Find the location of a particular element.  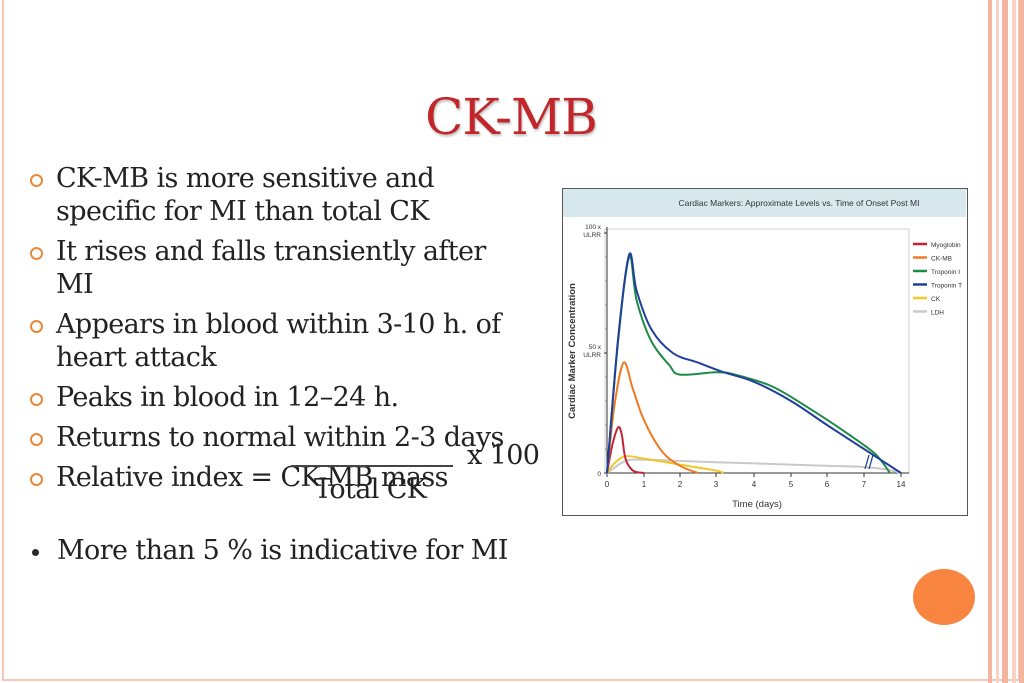

bullet-line: MI is located at coordinates (75, 284).